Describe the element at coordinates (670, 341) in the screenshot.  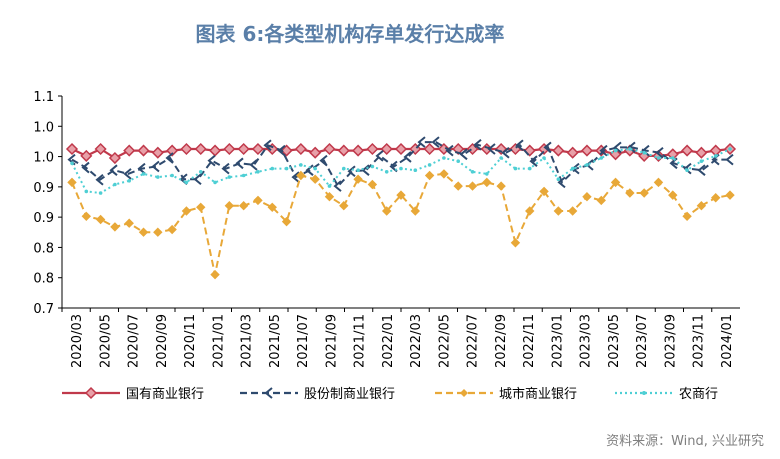
I see `x-tick-label: 2023/09` at that location.